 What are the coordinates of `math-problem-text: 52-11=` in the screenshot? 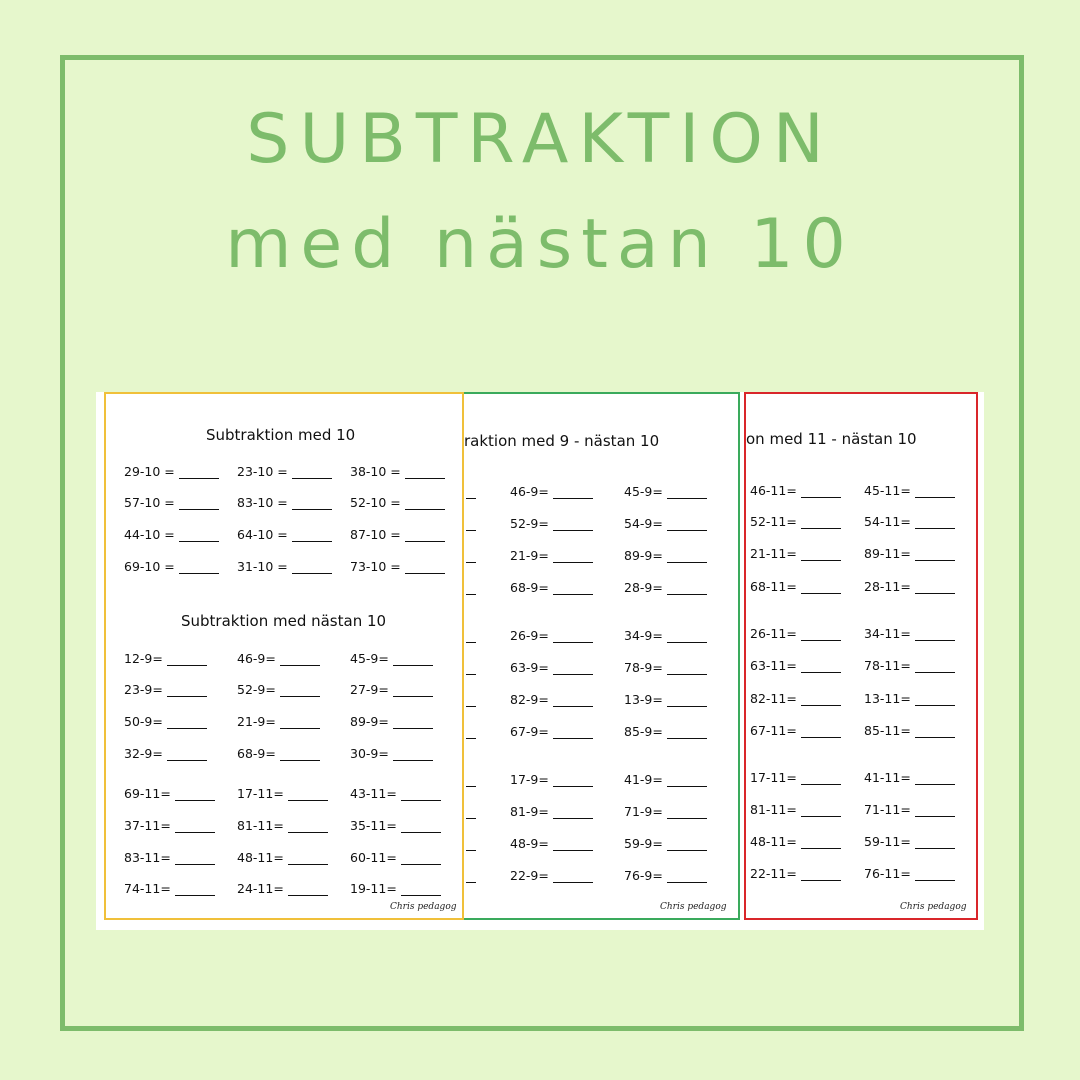 It's located at (773, 521).